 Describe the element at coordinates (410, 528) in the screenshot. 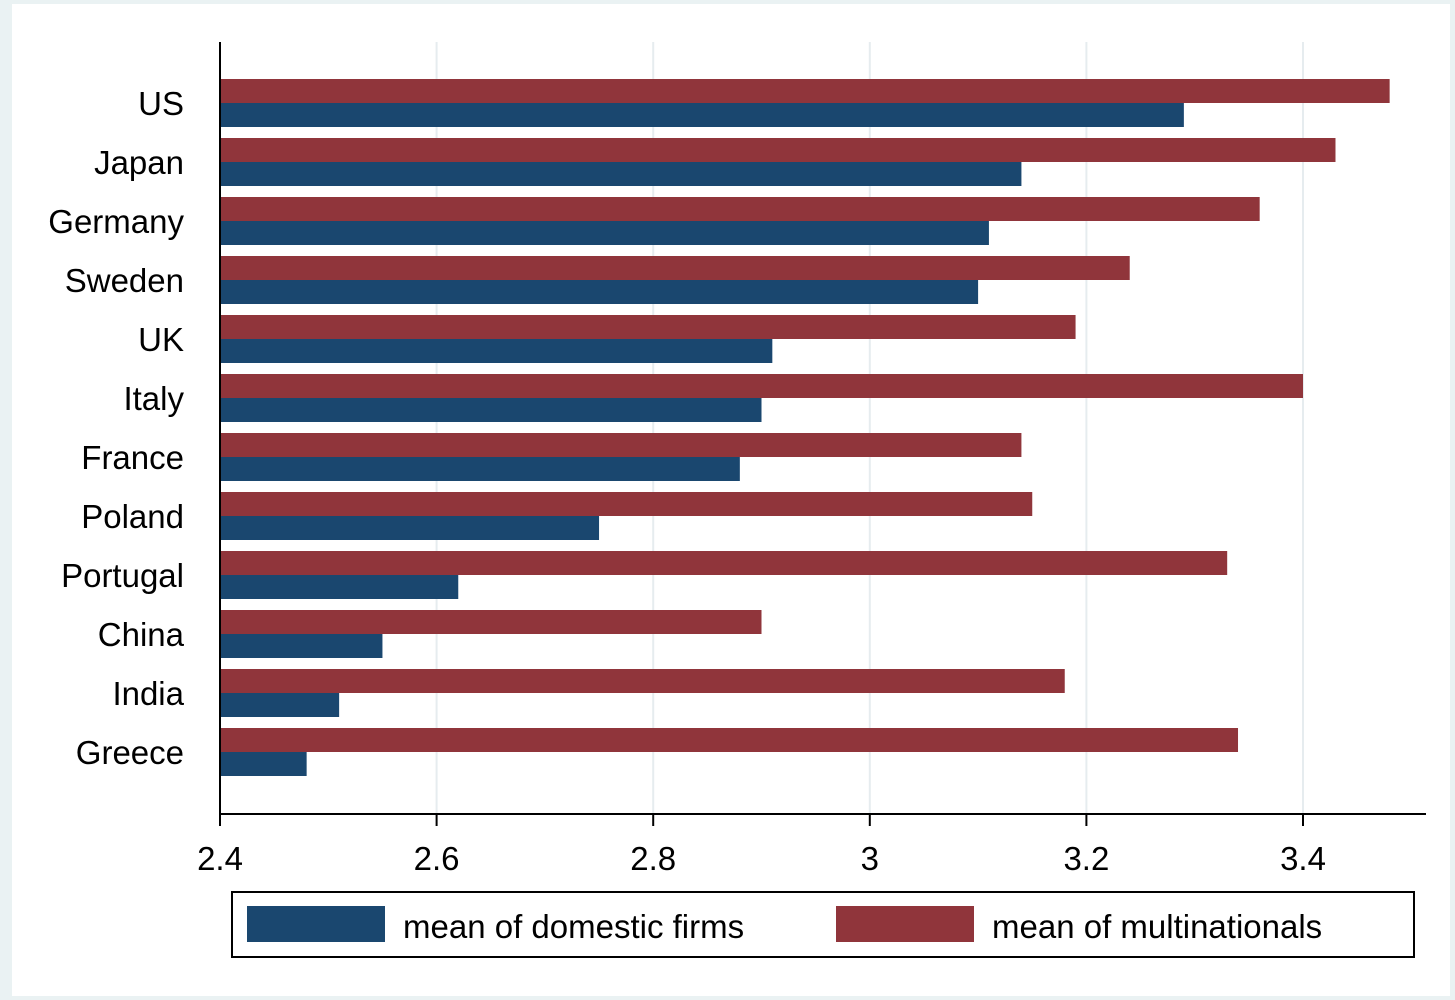

I see `bar-domestic-poland` at that location.